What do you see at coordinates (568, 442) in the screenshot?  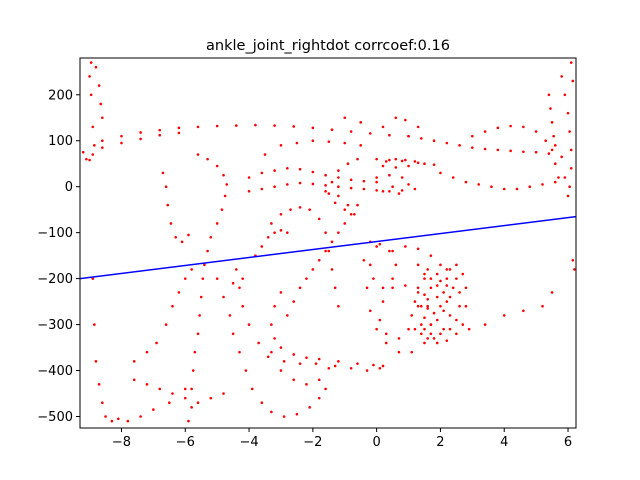 I see `x-tick-label: 6` at bounding box center [568, 442].